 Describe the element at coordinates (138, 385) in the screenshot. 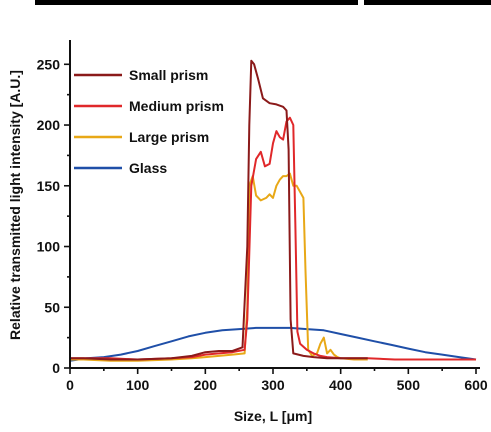

I see `x-tick-label: 100` at that location.